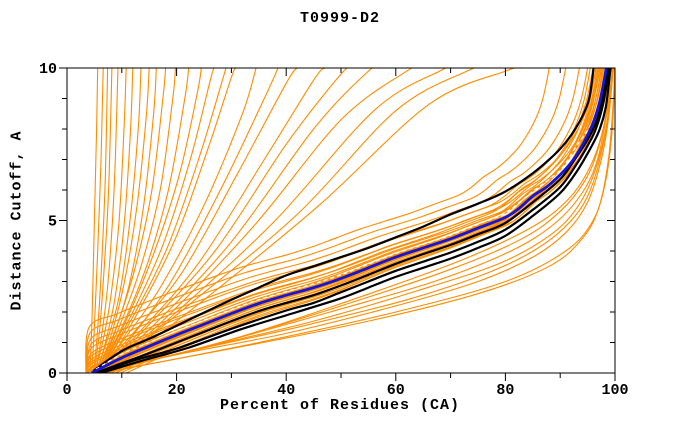  What do you see at coordinates (52, 222) in the screenshot?
I see `y-tick-label: 5` at bounding box center [52, 222].